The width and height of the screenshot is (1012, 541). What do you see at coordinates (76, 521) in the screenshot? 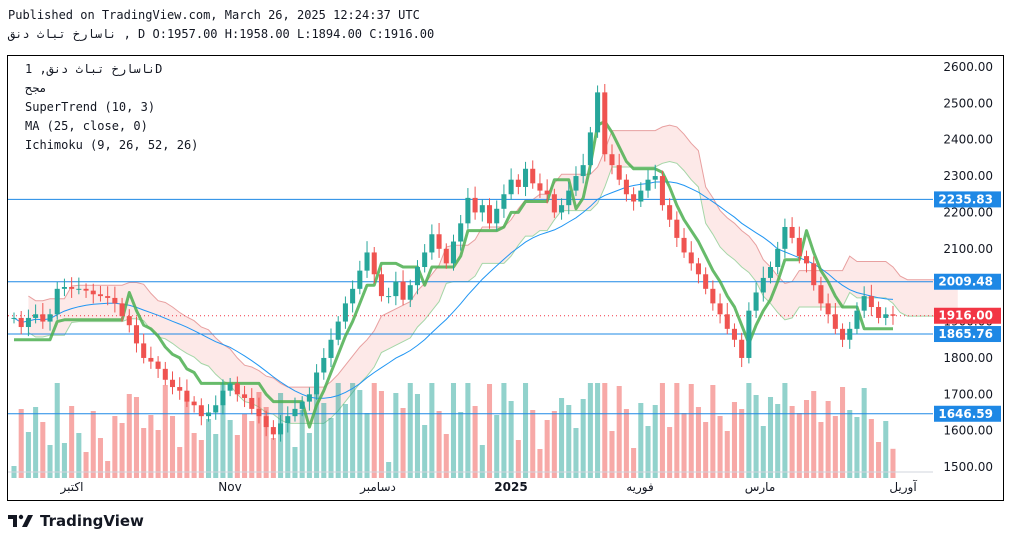
I see `brand: TradingView` at bounding box center [76, 521].